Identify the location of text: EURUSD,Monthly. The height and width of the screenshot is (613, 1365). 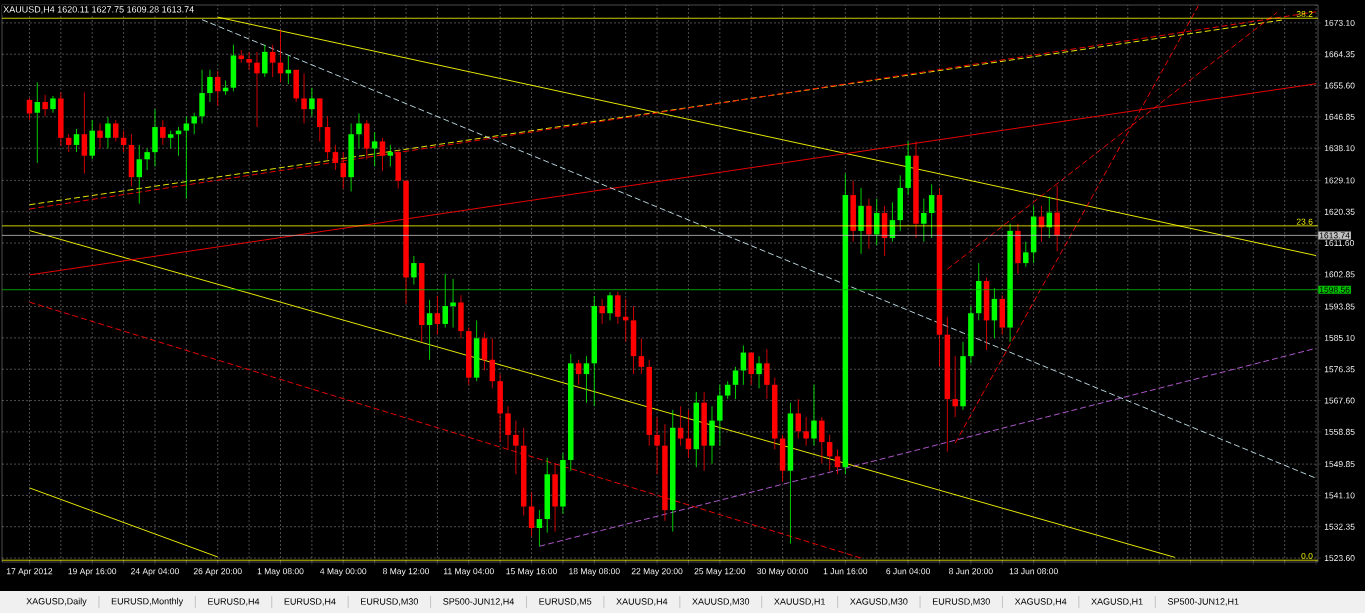
(147, 602).